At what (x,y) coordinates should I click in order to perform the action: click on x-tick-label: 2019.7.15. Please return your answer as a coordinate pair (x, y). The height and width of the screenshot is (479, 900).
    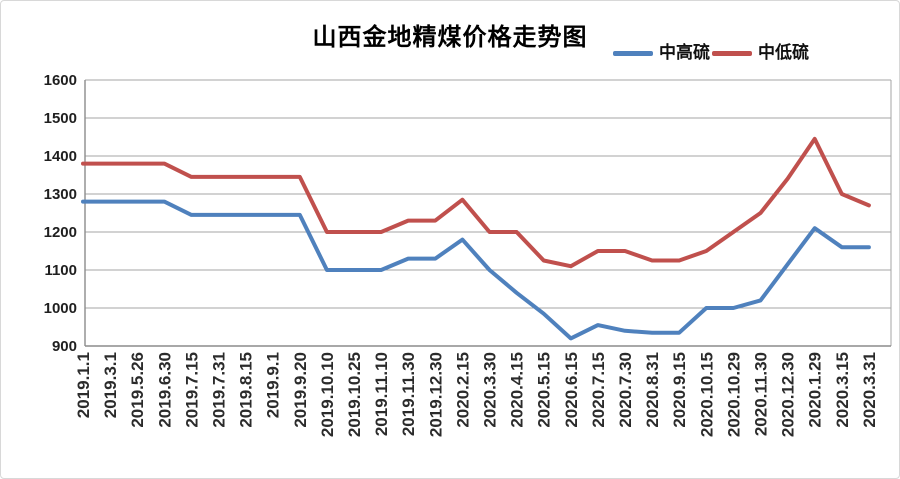
    Looking at the image, I should click on (191, 390).